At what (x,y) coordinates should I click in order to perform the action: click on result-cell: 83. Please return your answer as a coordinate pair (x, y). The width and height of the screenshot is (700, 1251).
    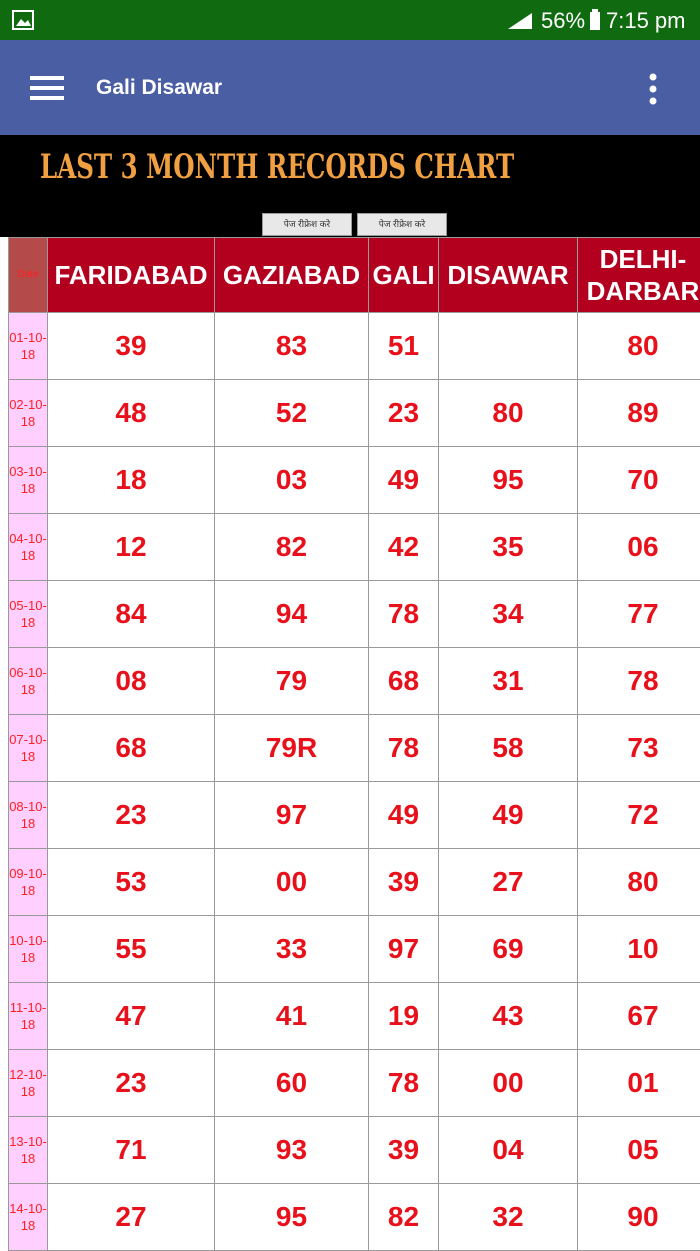
    Looking at the image, I should click on (292, 346).